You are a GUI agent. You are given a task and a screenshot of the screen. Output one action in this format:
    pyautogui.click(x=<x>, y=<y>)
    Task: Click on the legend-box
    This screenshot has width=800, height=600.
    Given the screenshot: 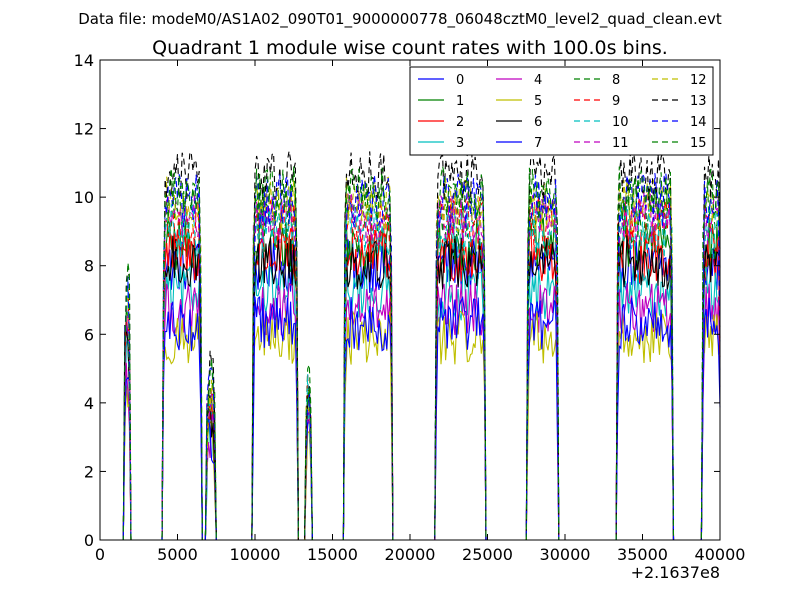 What is the action you would take?
    pyautogui.click(x=561, y=111)
    